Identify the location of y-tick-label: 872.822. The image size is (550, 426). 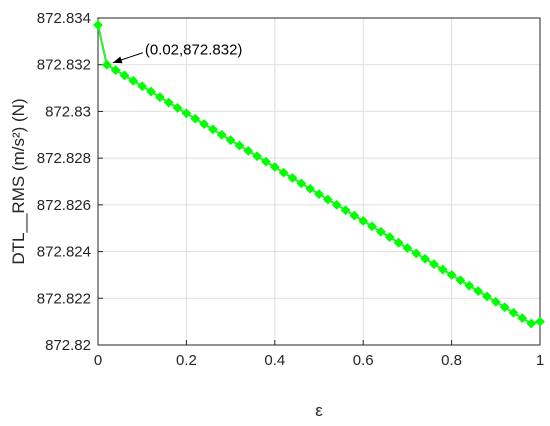
(64, 298).